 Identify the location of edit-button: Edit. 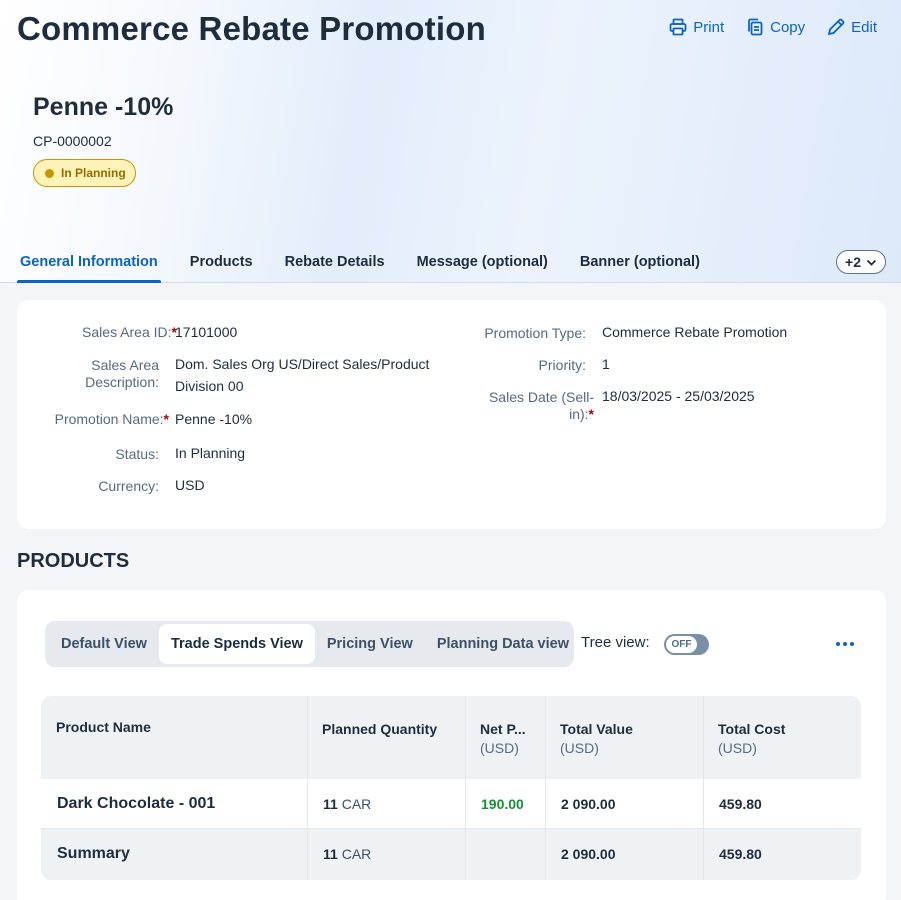
(852, 27).